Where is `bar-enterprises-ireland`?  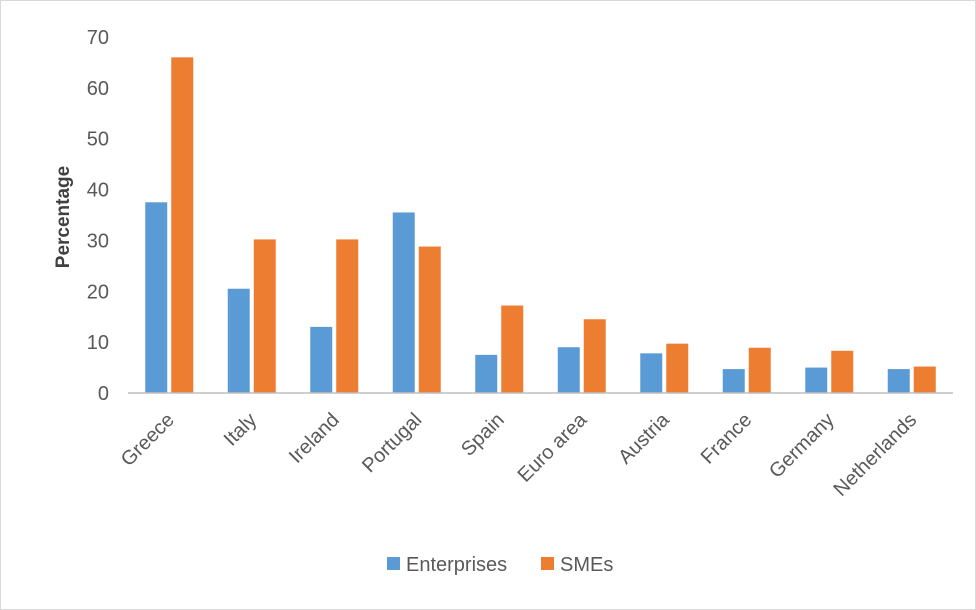
bar-enterprises-ireland is located at coordinates (321, 359).